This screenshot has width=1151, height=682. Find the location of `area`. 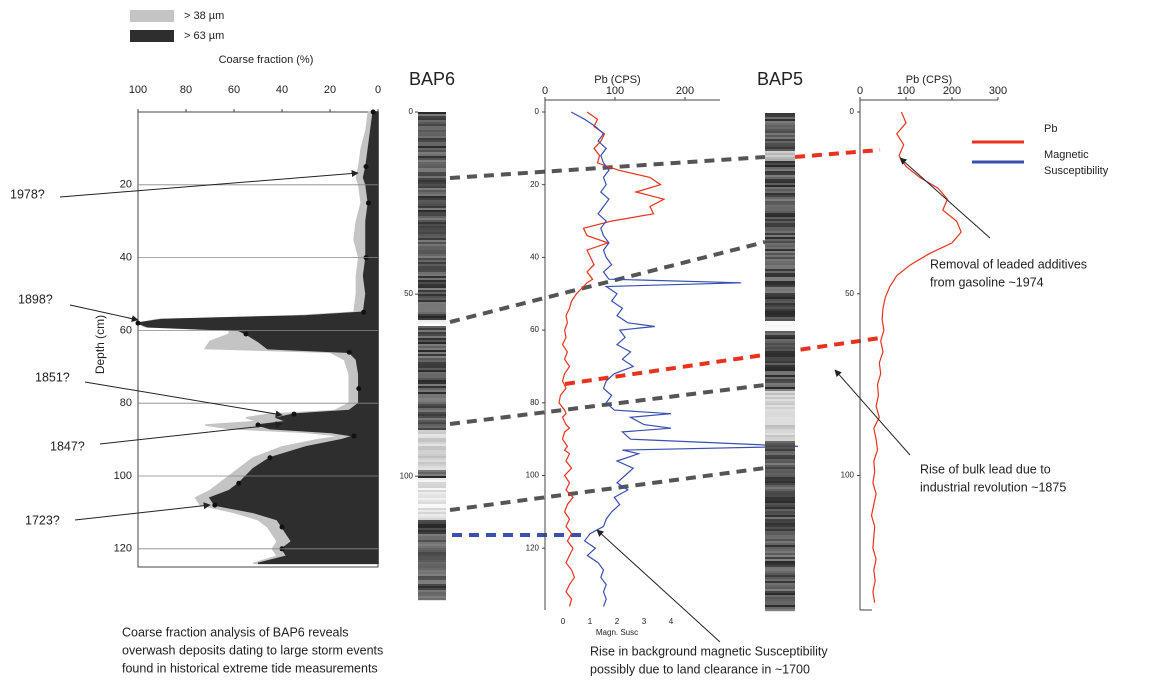

area is located at coordinates (257, 338).